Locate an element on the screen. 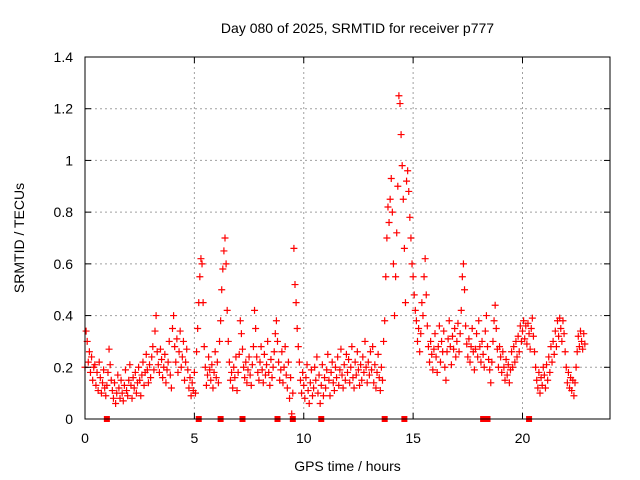 This screenshot has width=640, height=480. y-tick-label: 0.4 is located at coordinates (64, 316).